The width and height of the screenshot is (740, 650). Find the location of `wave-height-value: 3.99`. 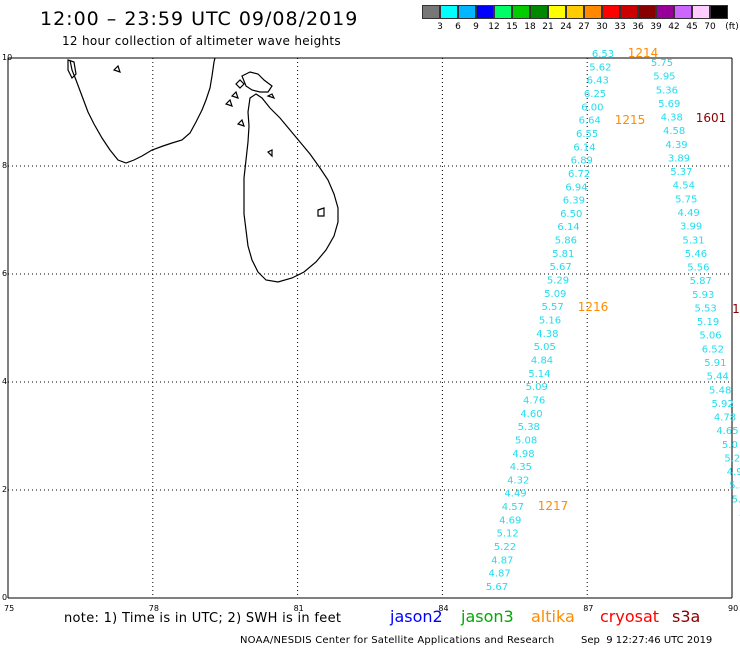

wave-height-value: 3.99 is located at coordinates (691, 227).